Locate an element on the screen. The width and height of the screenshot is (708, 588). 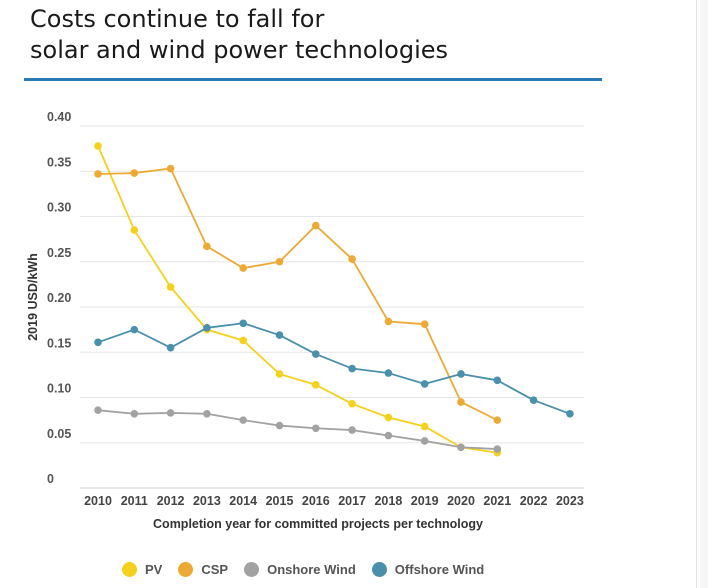
y-tick-label: 0.25 is located at coordinates (59, 253).